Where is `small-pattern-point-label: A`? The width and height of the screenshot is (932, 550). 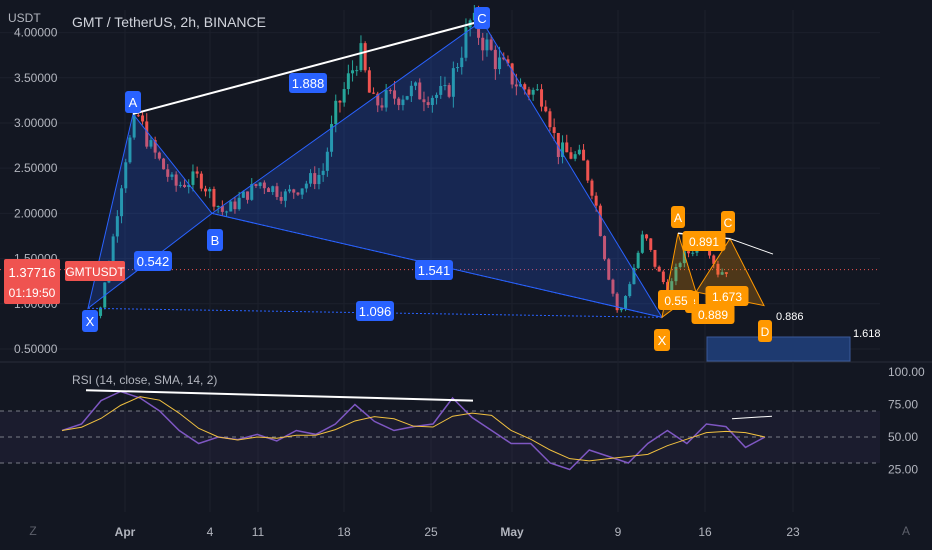
small-pattern-point-label: A is located at coordinates (678, 218).